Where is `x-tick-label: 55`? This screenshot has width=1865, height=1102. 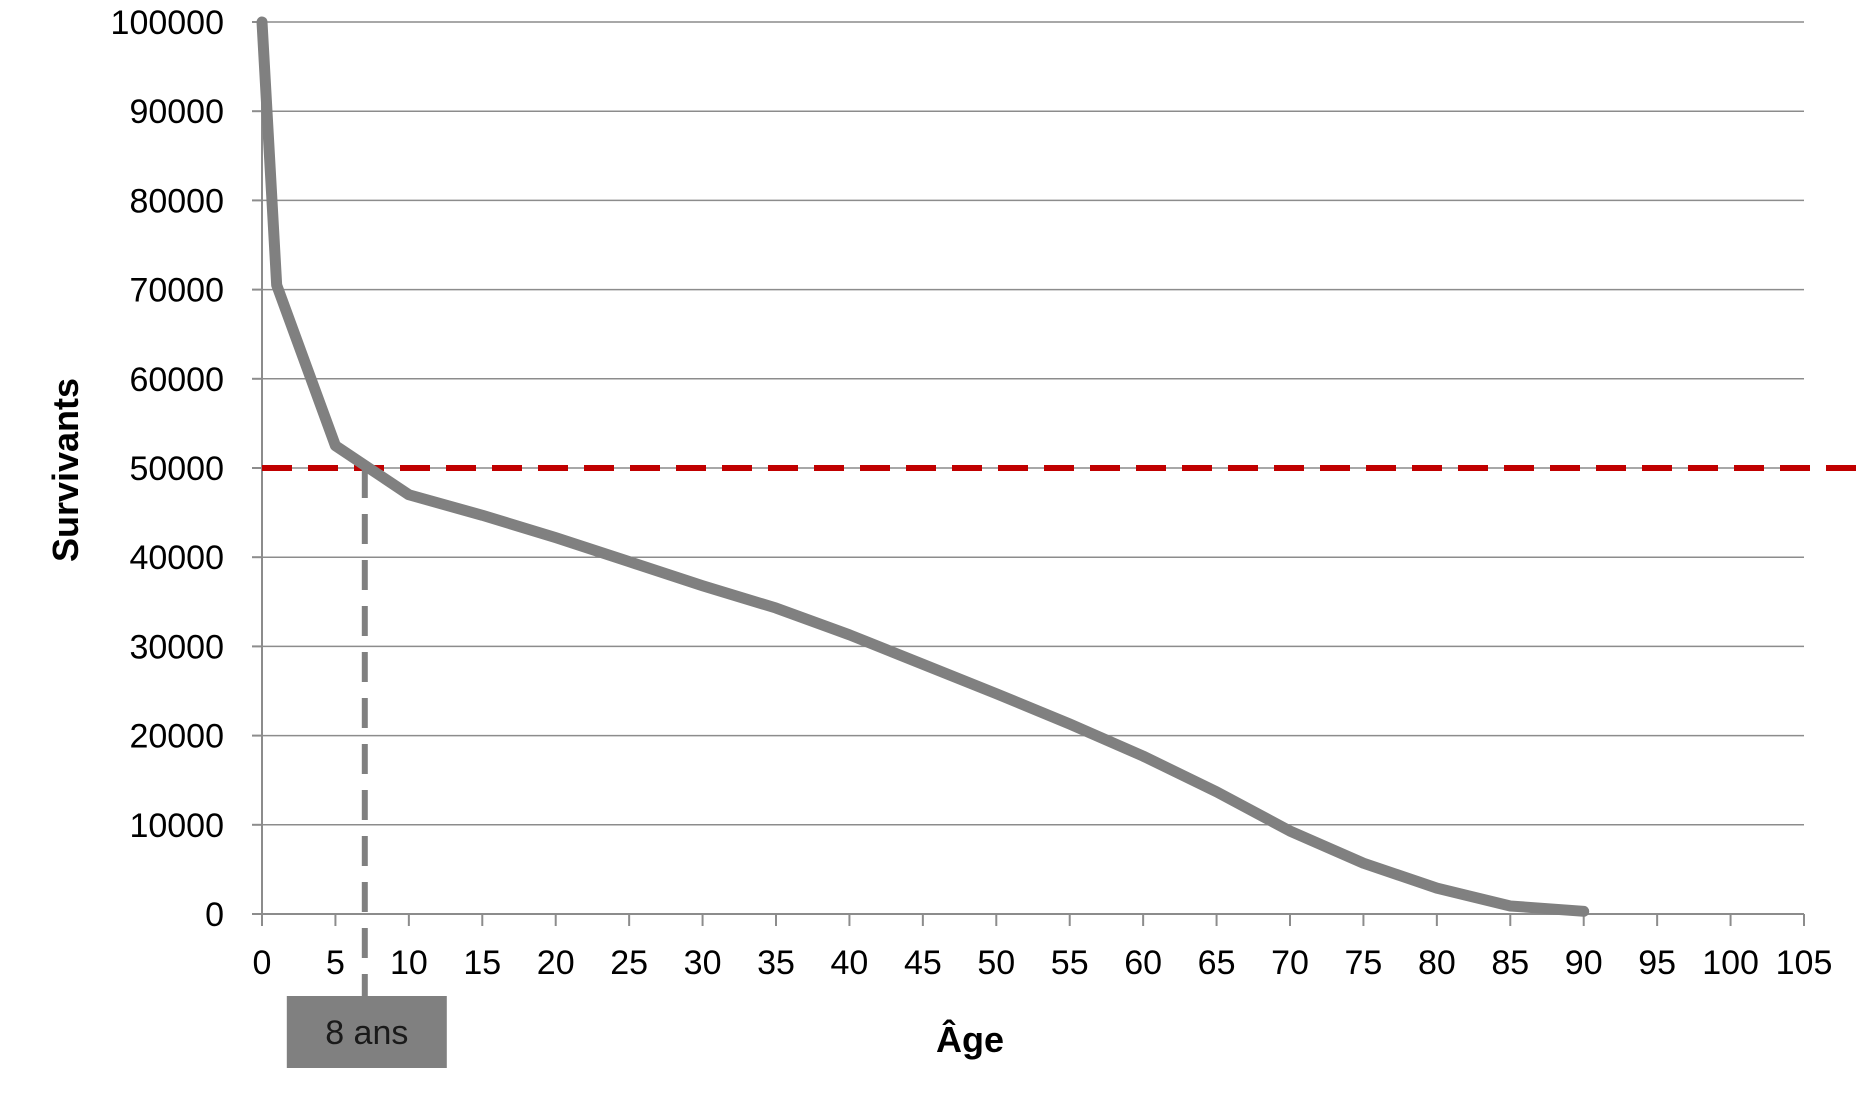 x-tick-label: 55 is located at coordinates (1070, 963).